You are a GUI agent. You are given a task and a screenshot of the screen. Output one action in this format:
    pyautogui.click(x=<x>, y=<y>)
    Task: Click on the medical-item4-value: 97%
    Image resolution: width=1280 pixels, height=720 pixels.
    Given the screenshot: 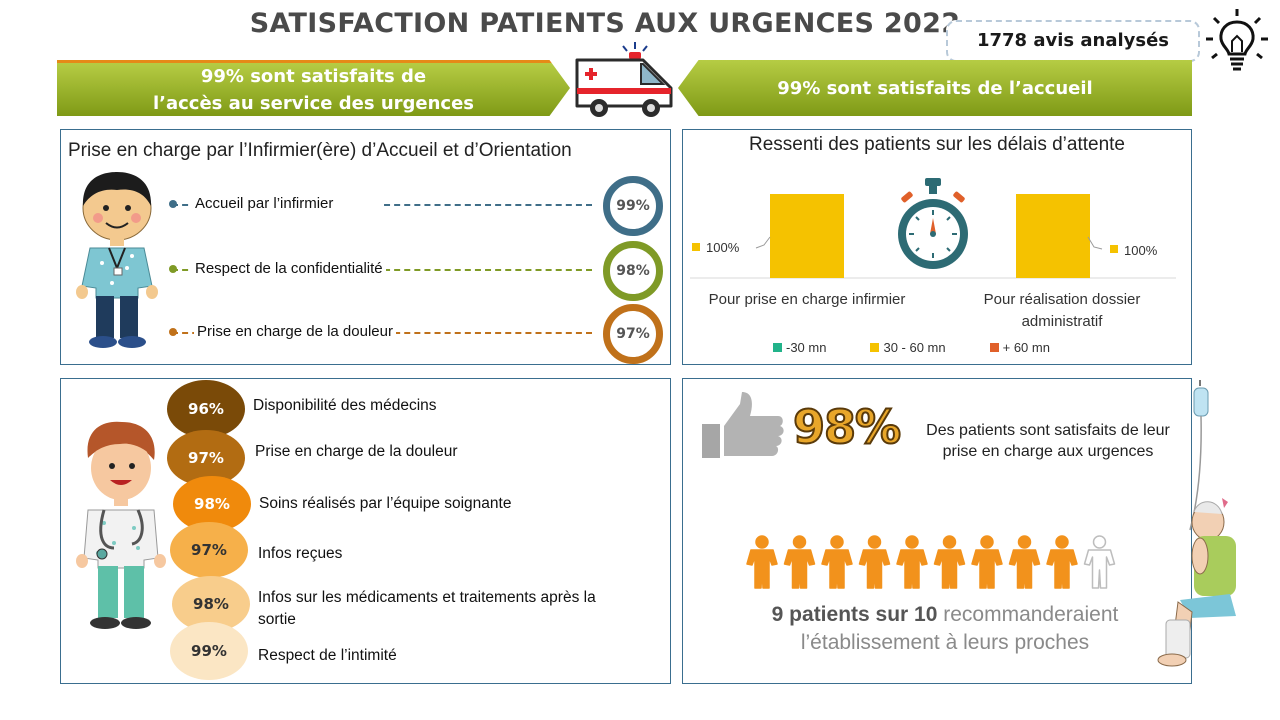 What is the action you would take?
    pyautogui.click(x=209, y=550)
    